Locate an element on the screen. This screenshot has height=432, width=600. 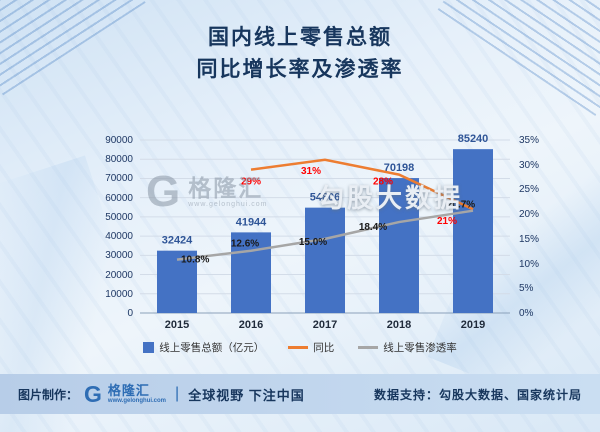
line-data-label: 15.0% is located at coordinates (313, 242).